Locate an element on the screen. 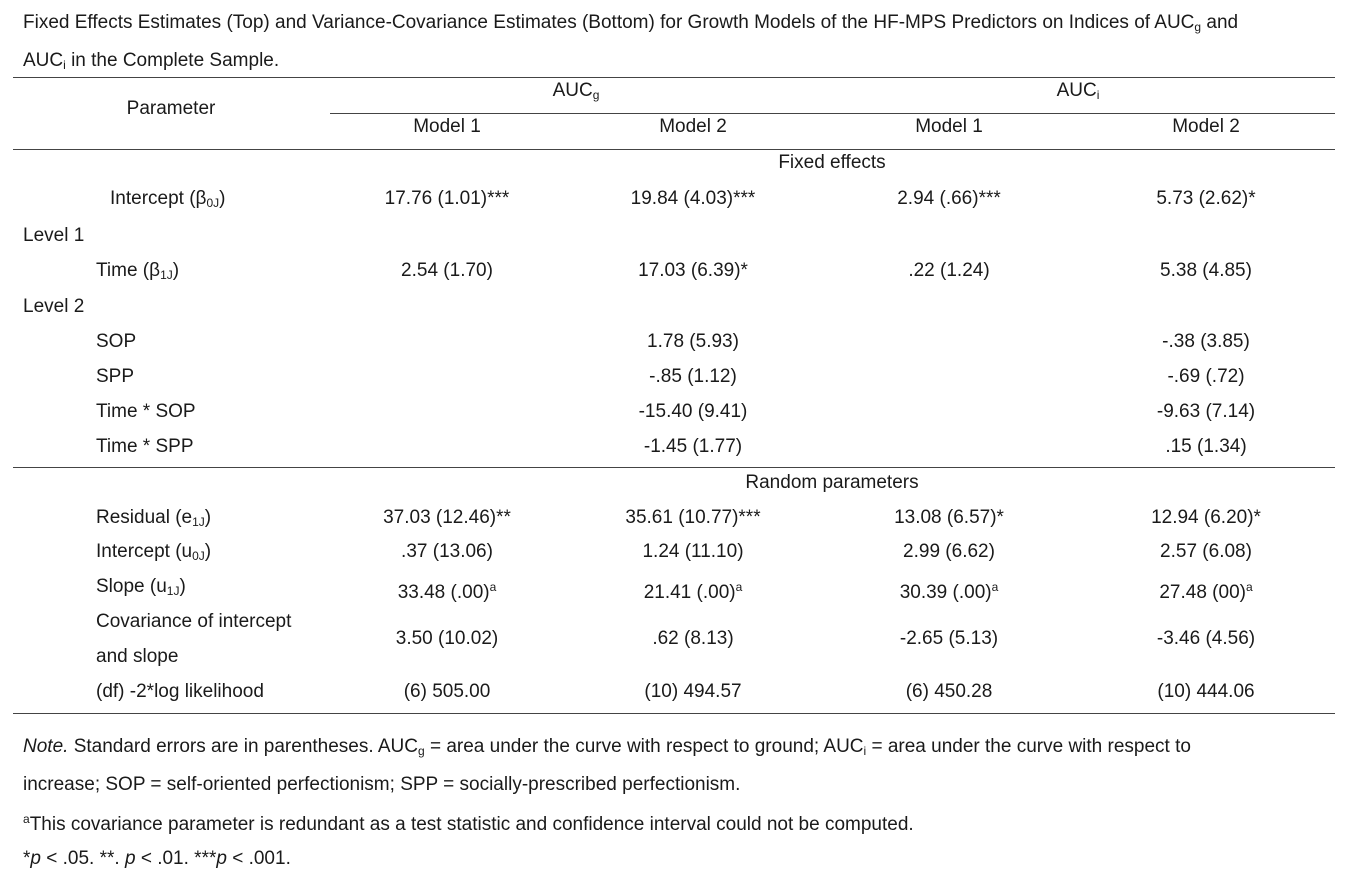 The width and height of the screenshot is (1354, 880). caption-text: AUC is located at coordinates (43, 60).